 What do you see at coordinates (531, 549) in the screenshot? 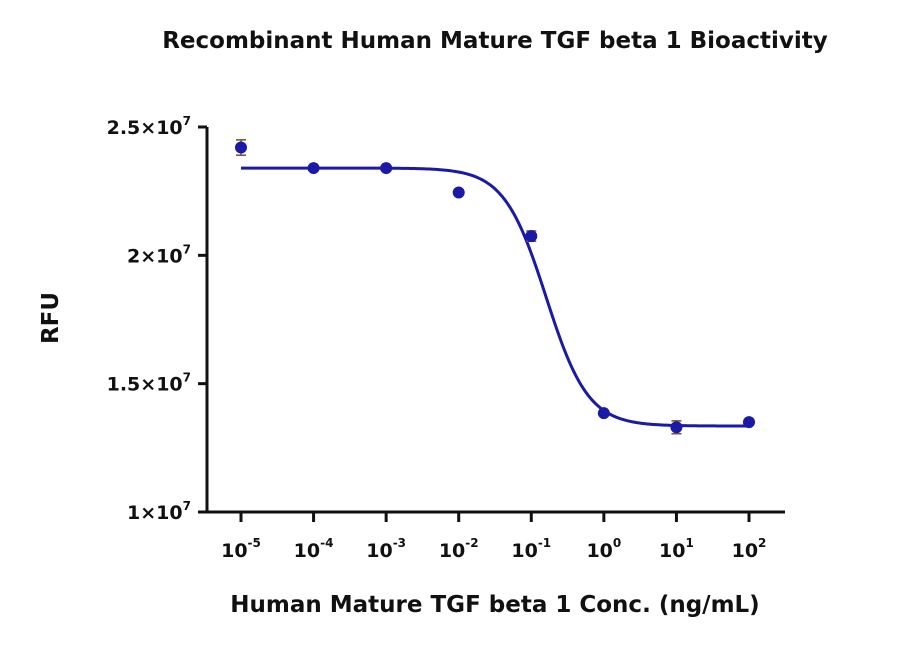
I see `x-tick-label: 10⁻¹` at bounding box center [531, 549].